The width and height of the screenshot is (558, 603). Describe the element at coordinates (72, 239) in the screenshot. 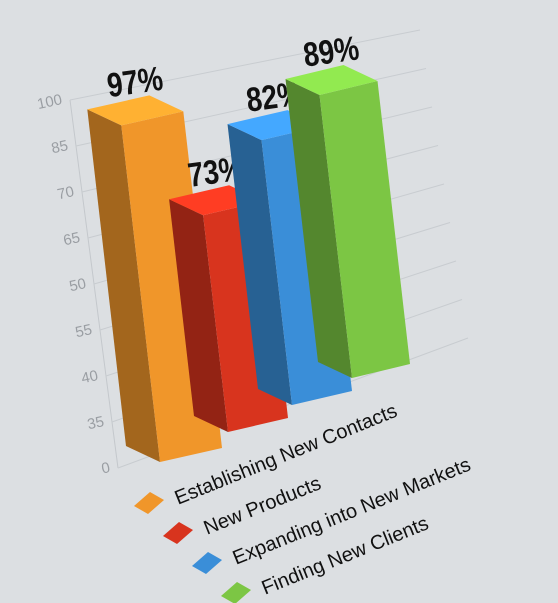

I see `y-tick-label: 65` at that location.